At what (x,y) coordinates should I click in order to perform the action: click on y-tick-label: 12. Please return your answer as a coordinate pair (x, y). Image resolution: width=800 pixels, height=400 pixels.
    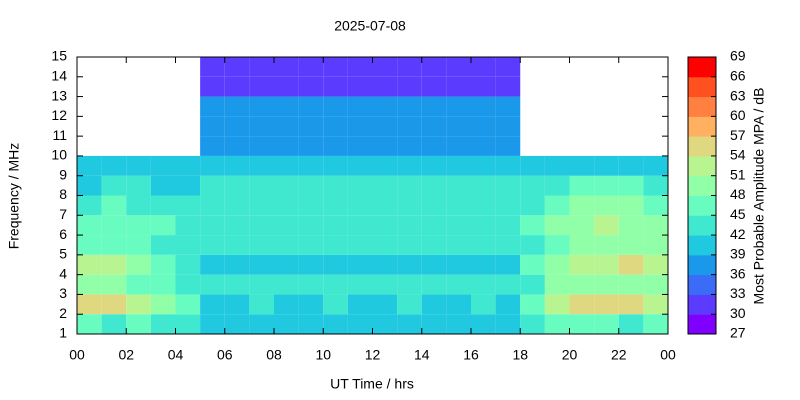
    Looking at the image, I should click on (59, 115).